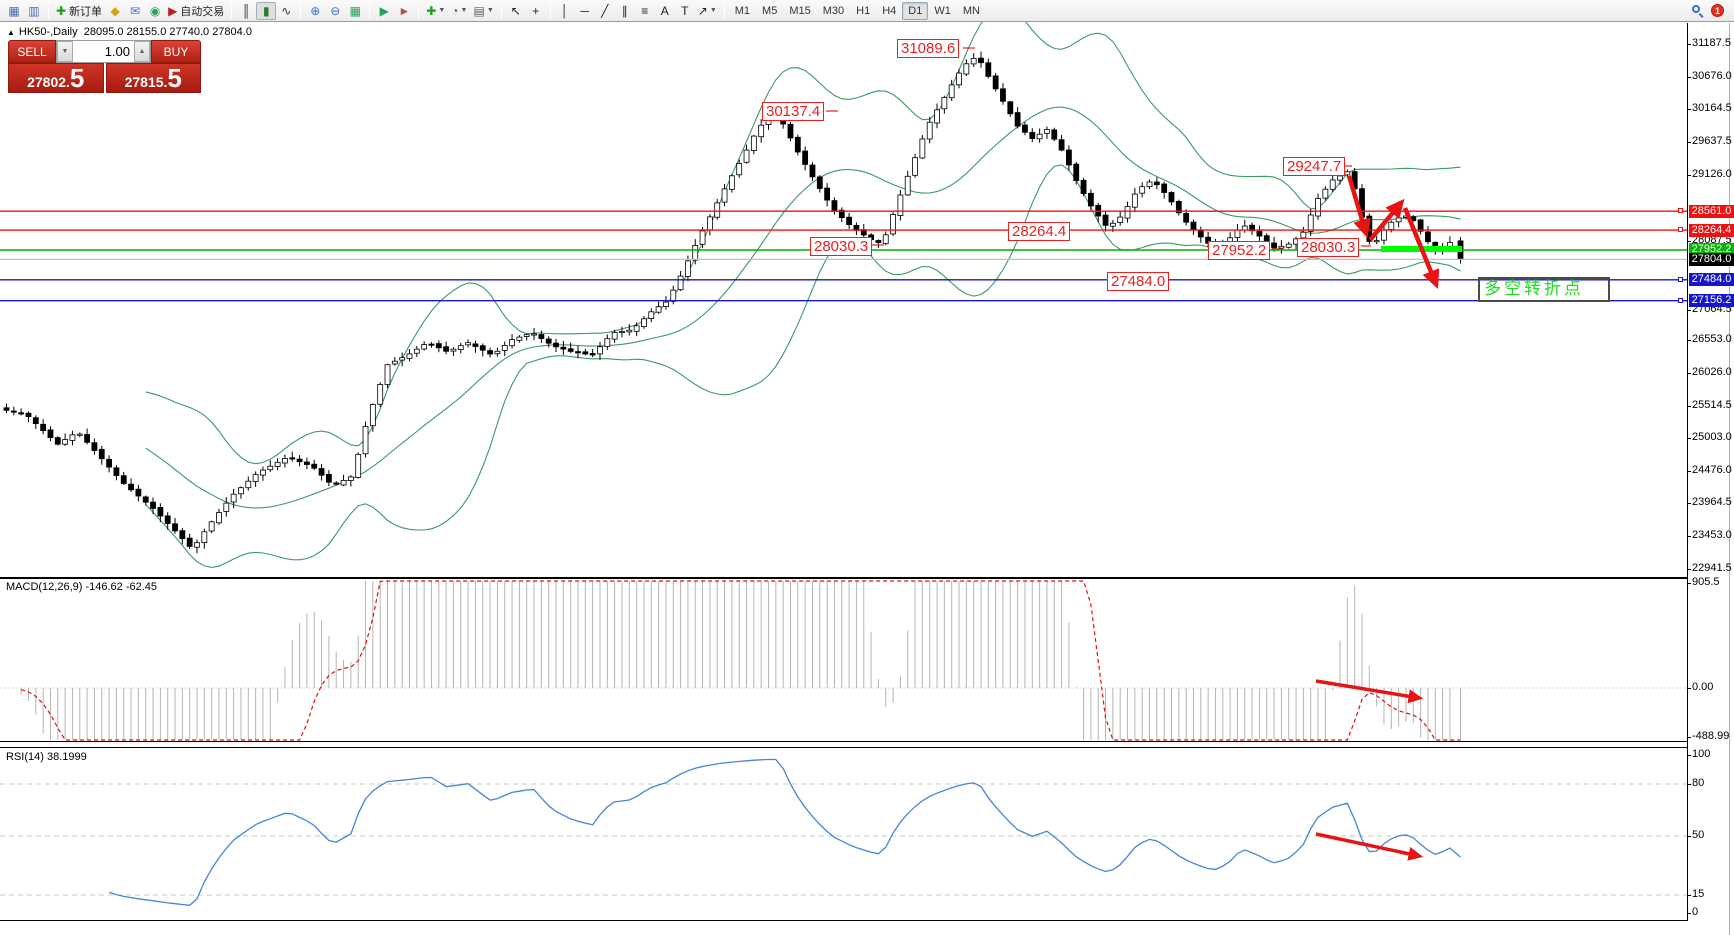 Image resolution: width=1734 pixels, height=935 pixels. I want to click on new-chart-icon: ▦, so click(14, 11).